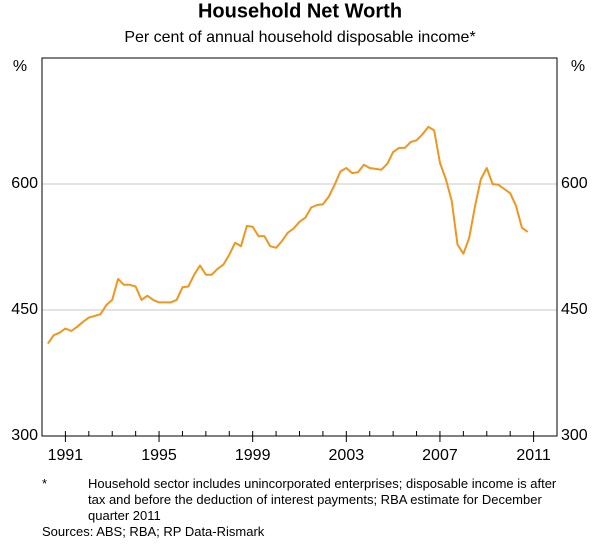  Describe the element at coordinates (440, 455) in the screenshot. I see `x-tick-label: 2007` at that location.